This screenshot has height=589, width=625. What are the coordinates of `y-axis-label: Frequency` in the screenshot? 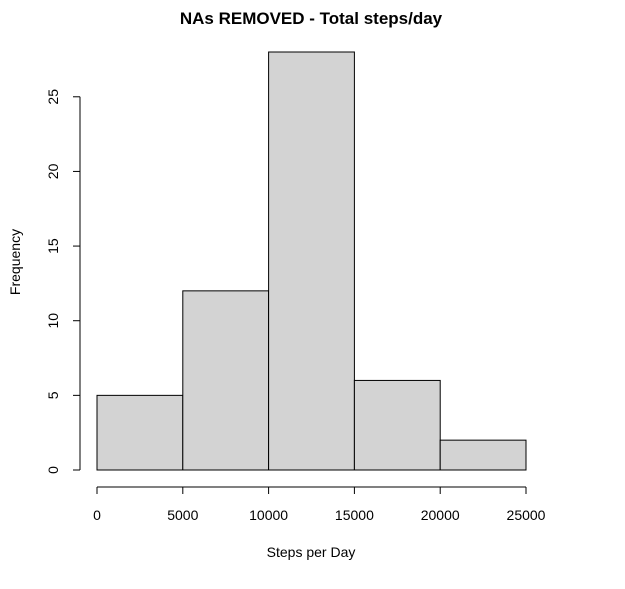 It's located at (15, 262).